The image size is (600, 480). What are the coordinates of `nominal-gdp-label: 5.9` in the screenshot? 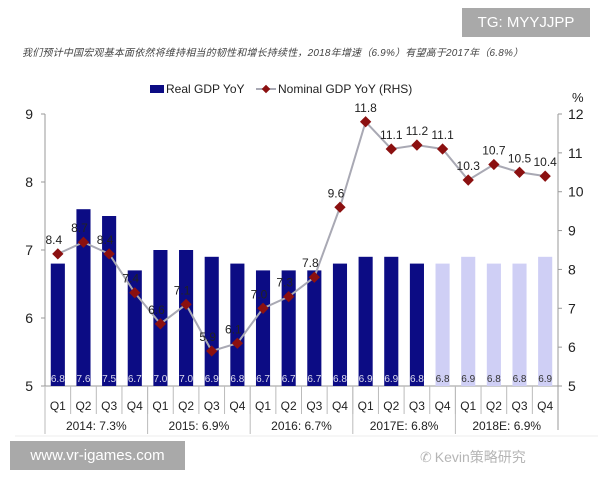 It's located at (207, 337).